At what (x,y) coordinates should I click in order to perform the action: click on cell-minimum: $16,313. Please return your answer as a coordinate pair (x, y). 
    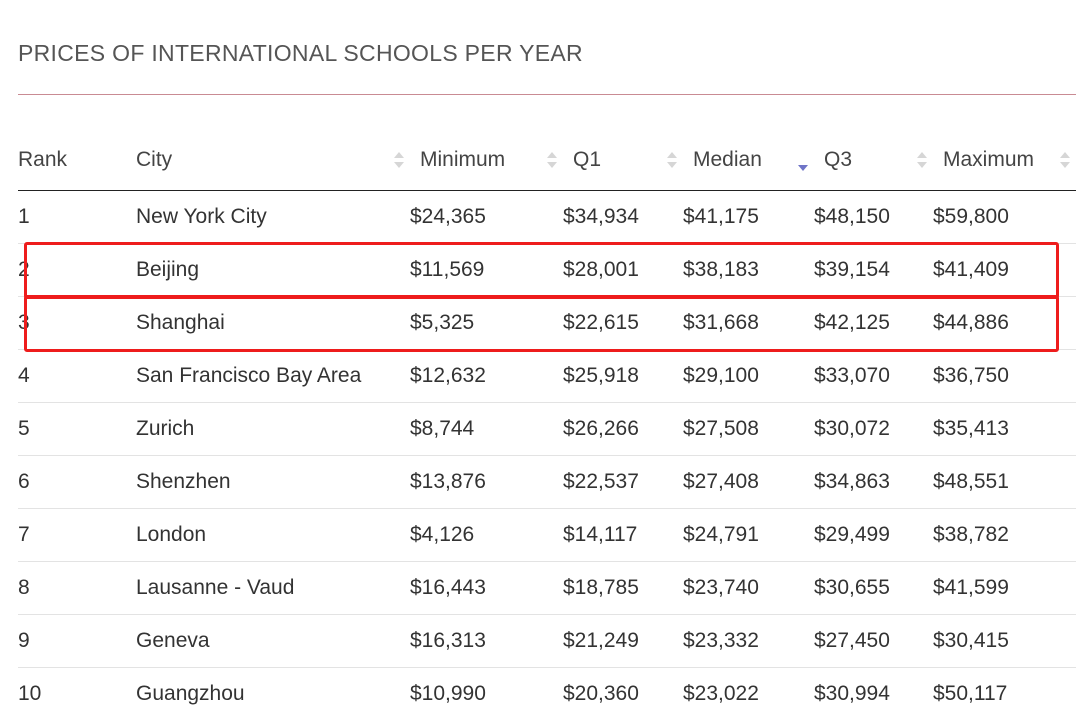
    Looking at the image, I should click on (486, 641).